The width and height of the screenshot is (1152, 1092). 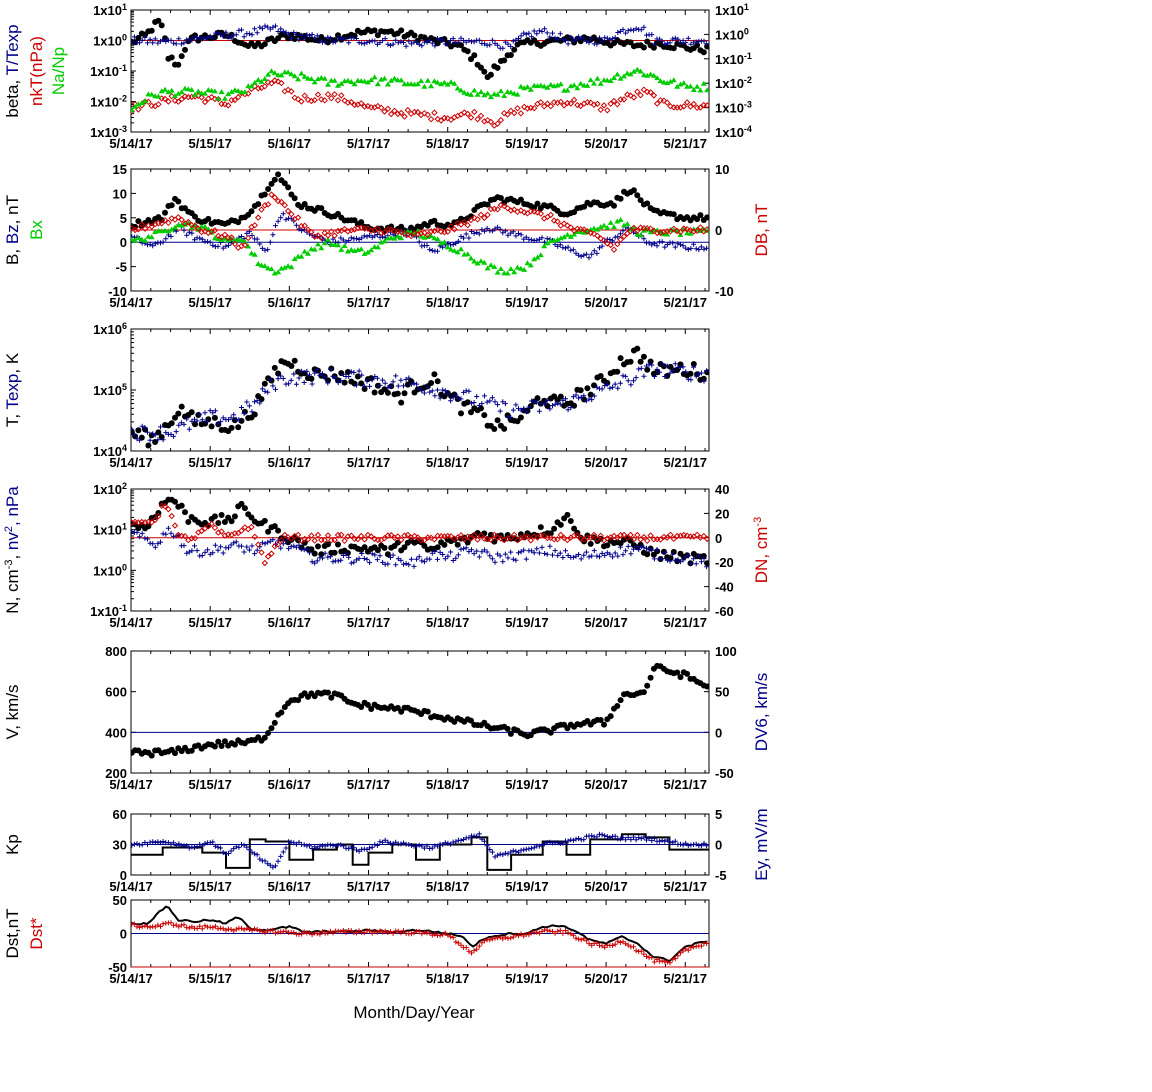 What do you see at coordinates (289, 622) in the screenshot?
I see `x-tick-label: 5/16/17` at bounding box center [289, 622].